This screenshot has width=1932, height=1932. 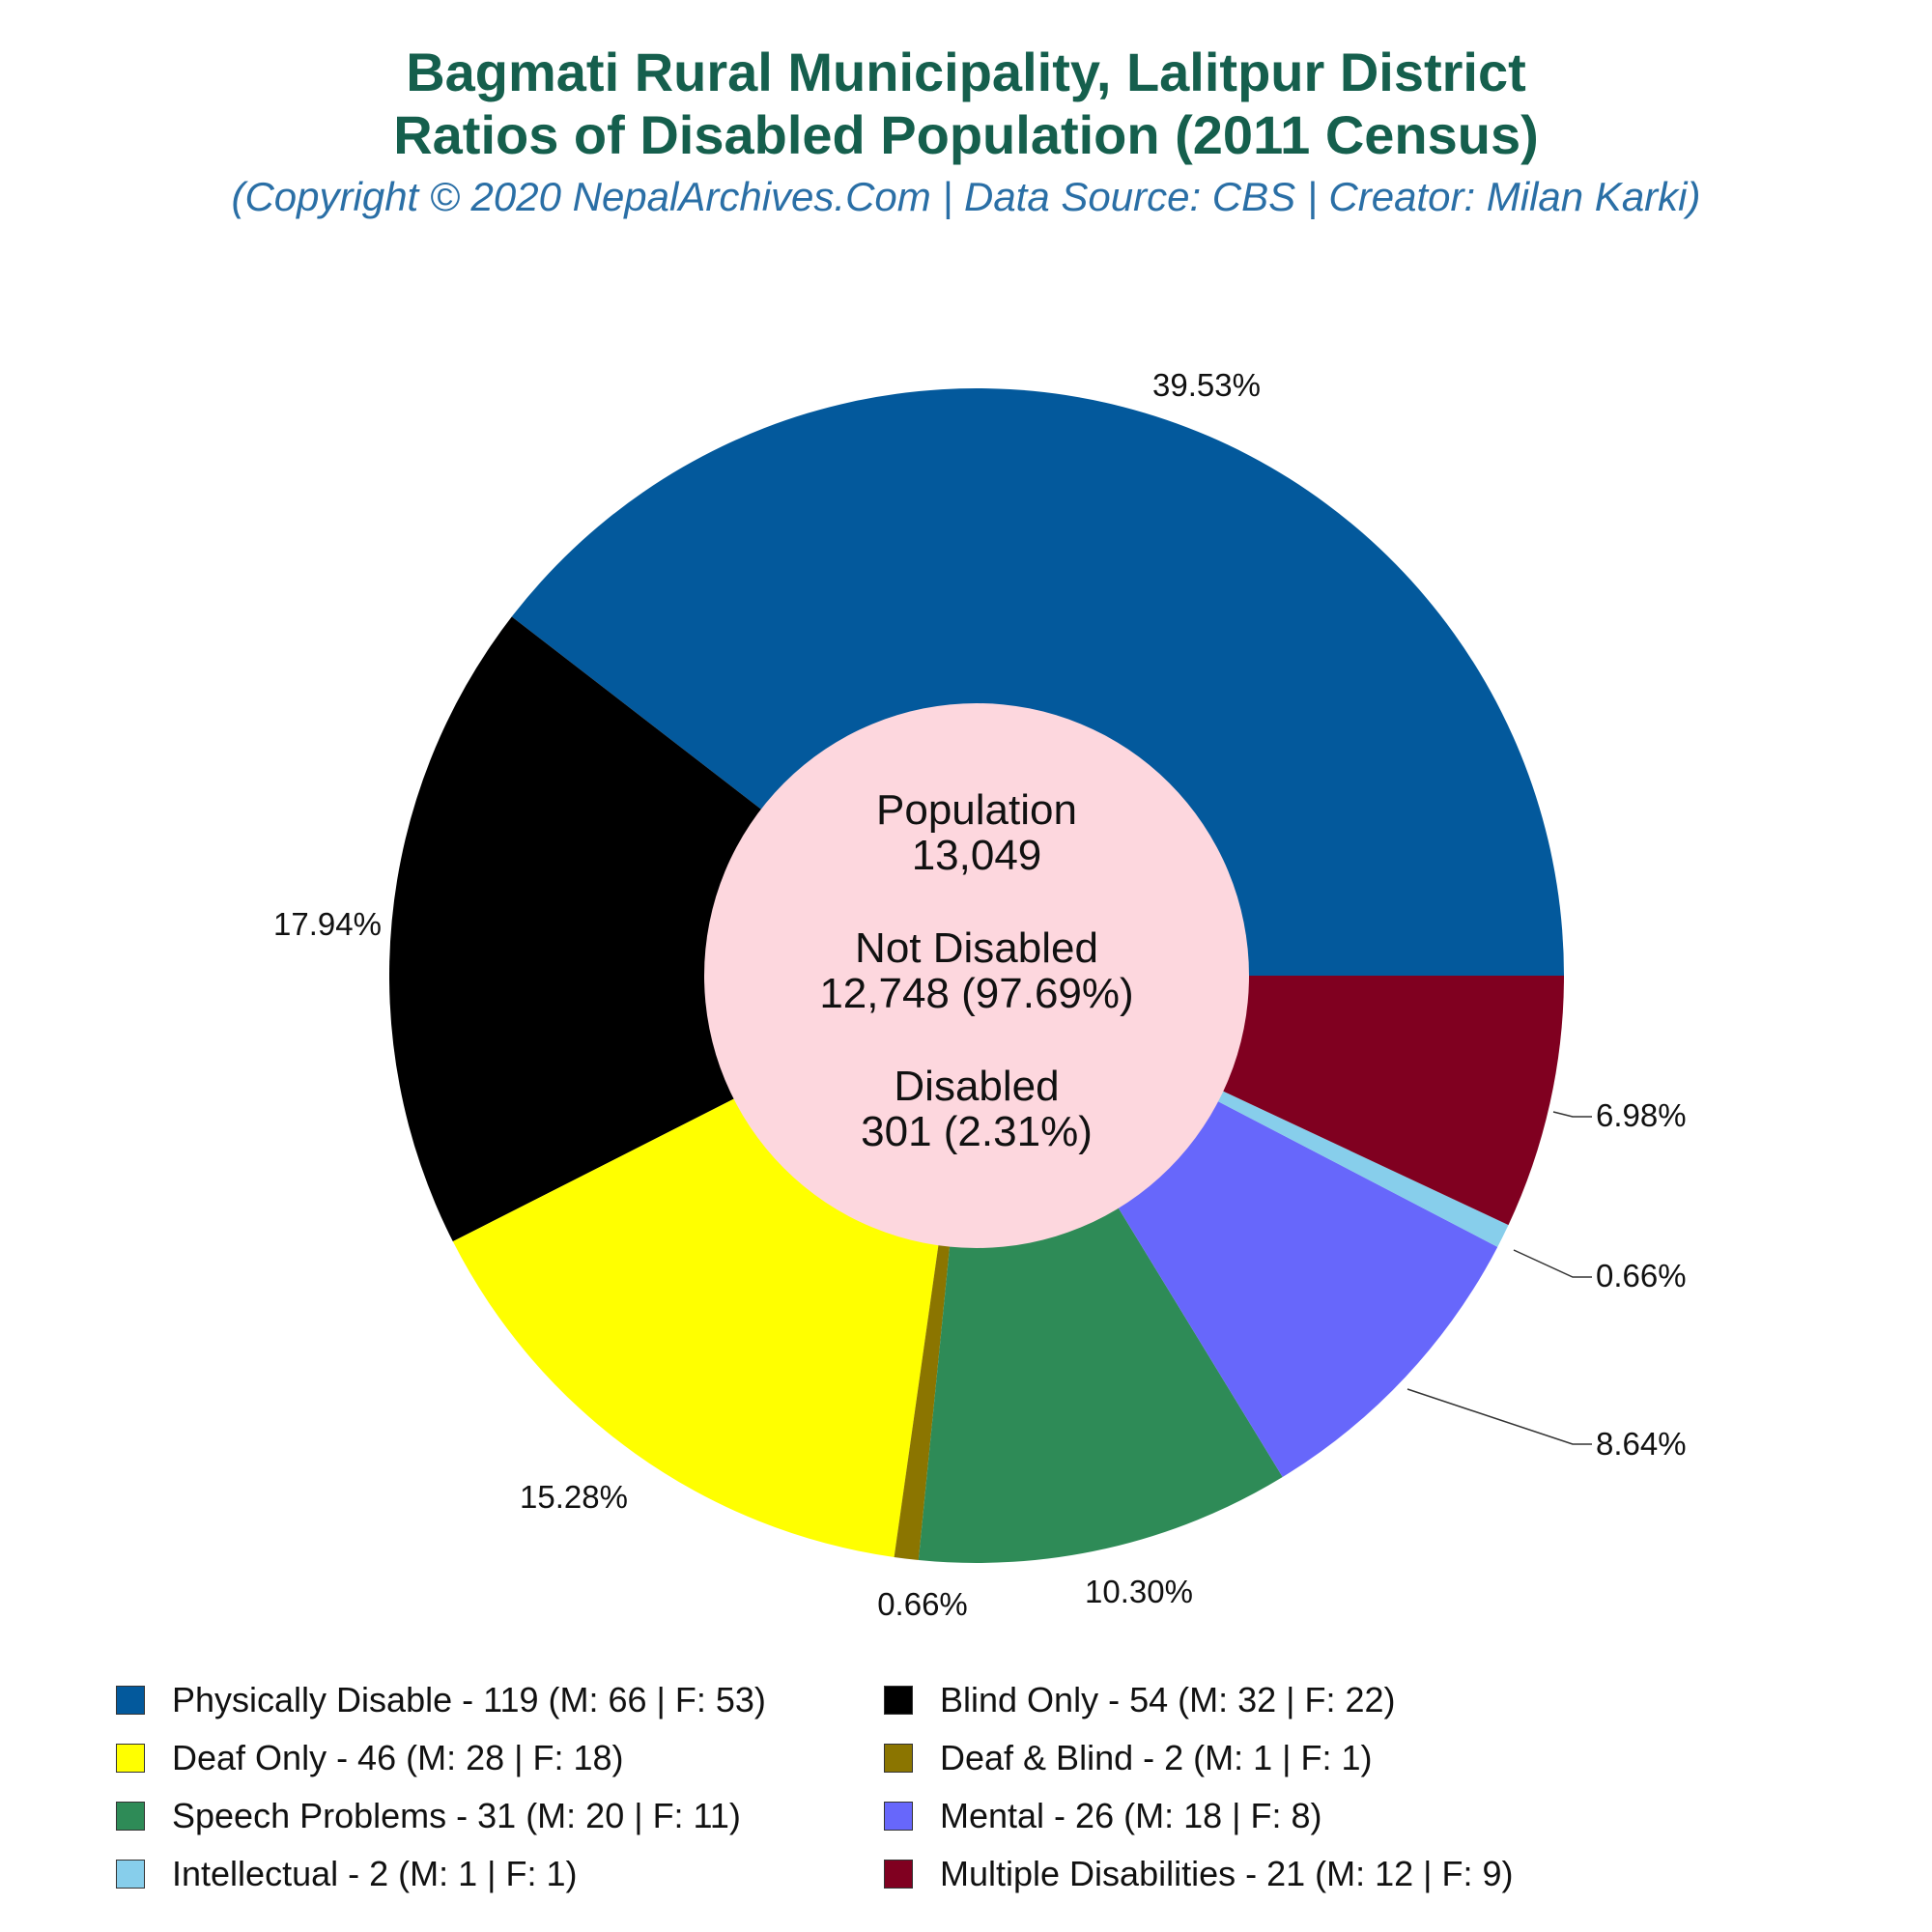 I want to click on center-population-value: 13,049, so click(x=977, y=855).